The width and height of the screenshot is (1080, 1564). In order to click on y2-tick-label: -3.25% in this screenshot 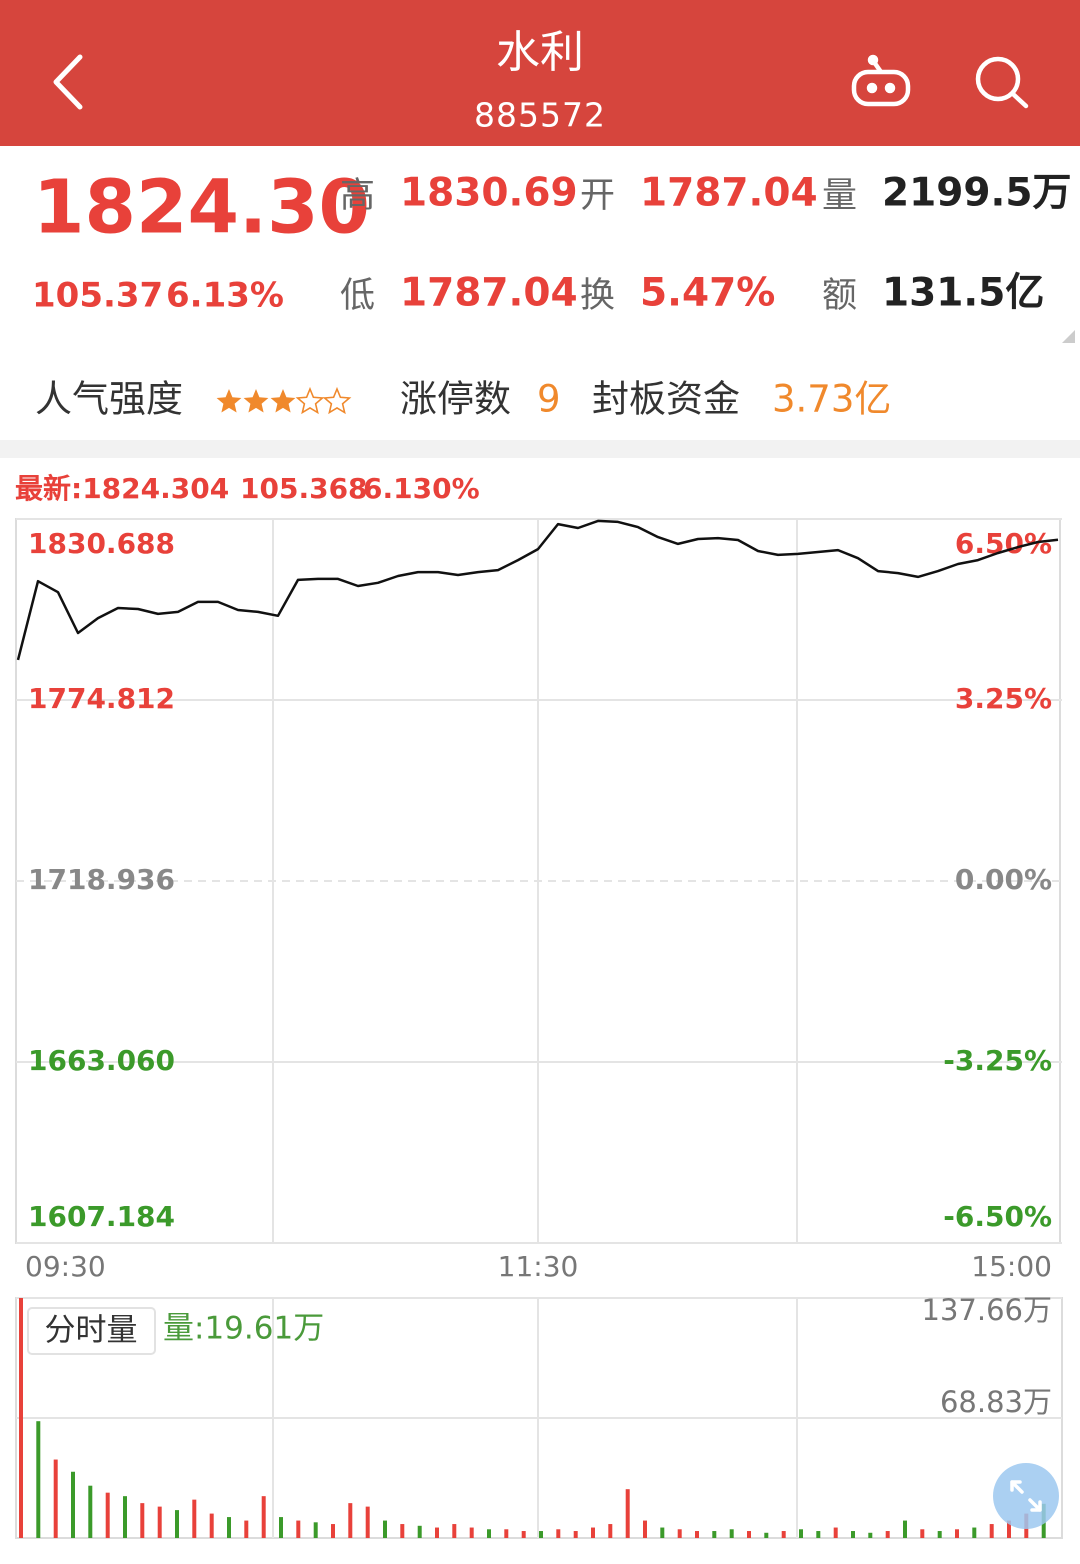, I will do `click(997, 1060)`.